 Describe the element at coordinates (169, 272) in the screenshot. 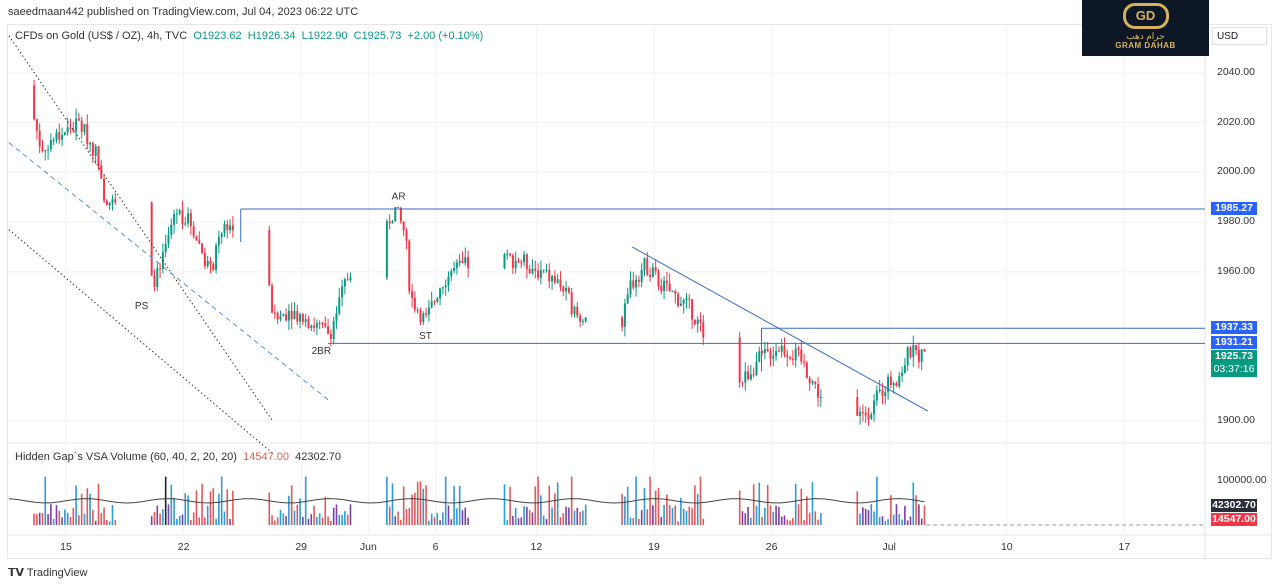

I see `channel-line` at that location.